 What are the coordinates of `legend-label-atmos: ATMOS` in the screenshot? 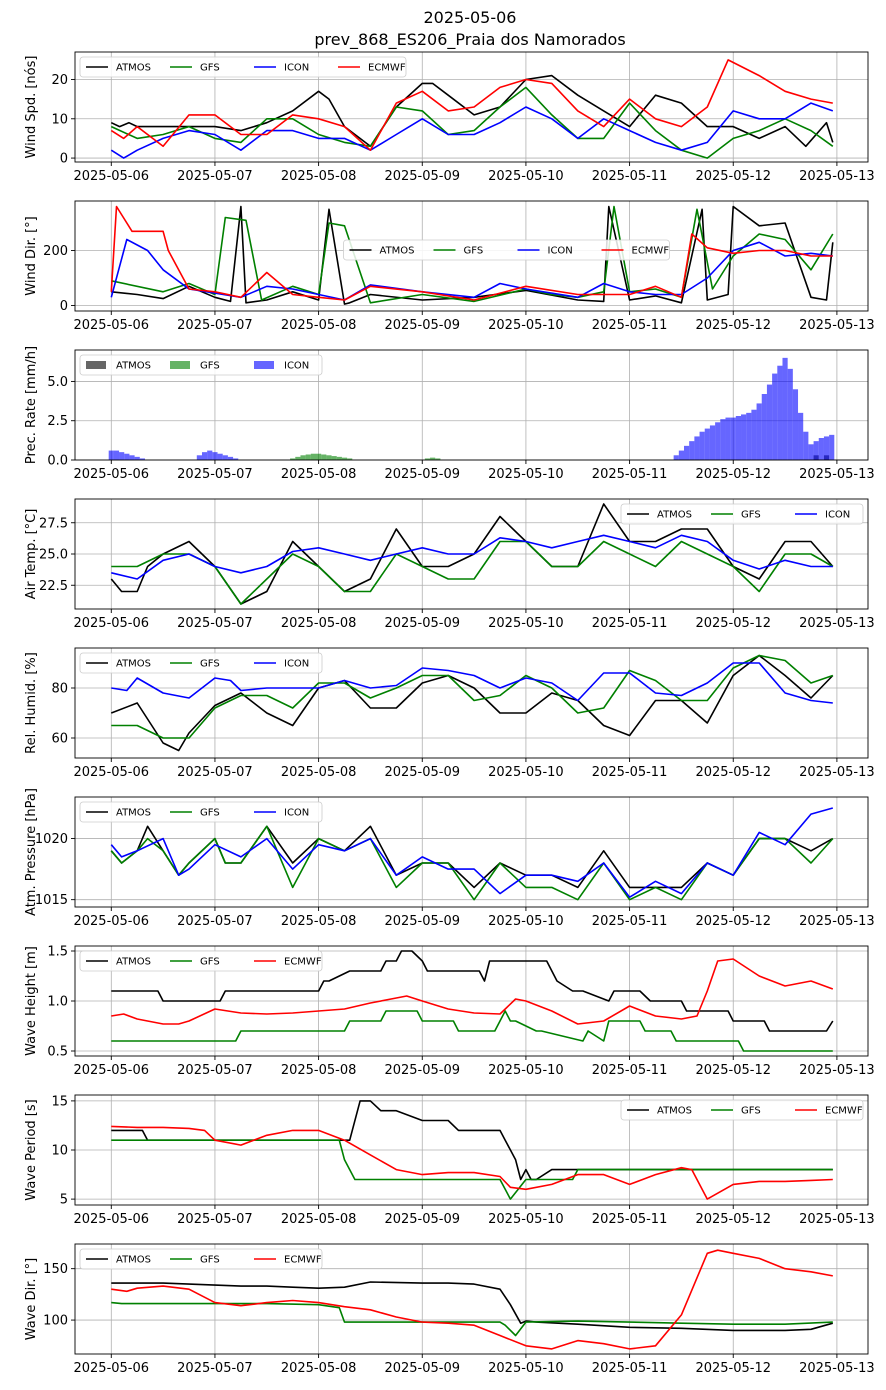 It's located at (397, 251).